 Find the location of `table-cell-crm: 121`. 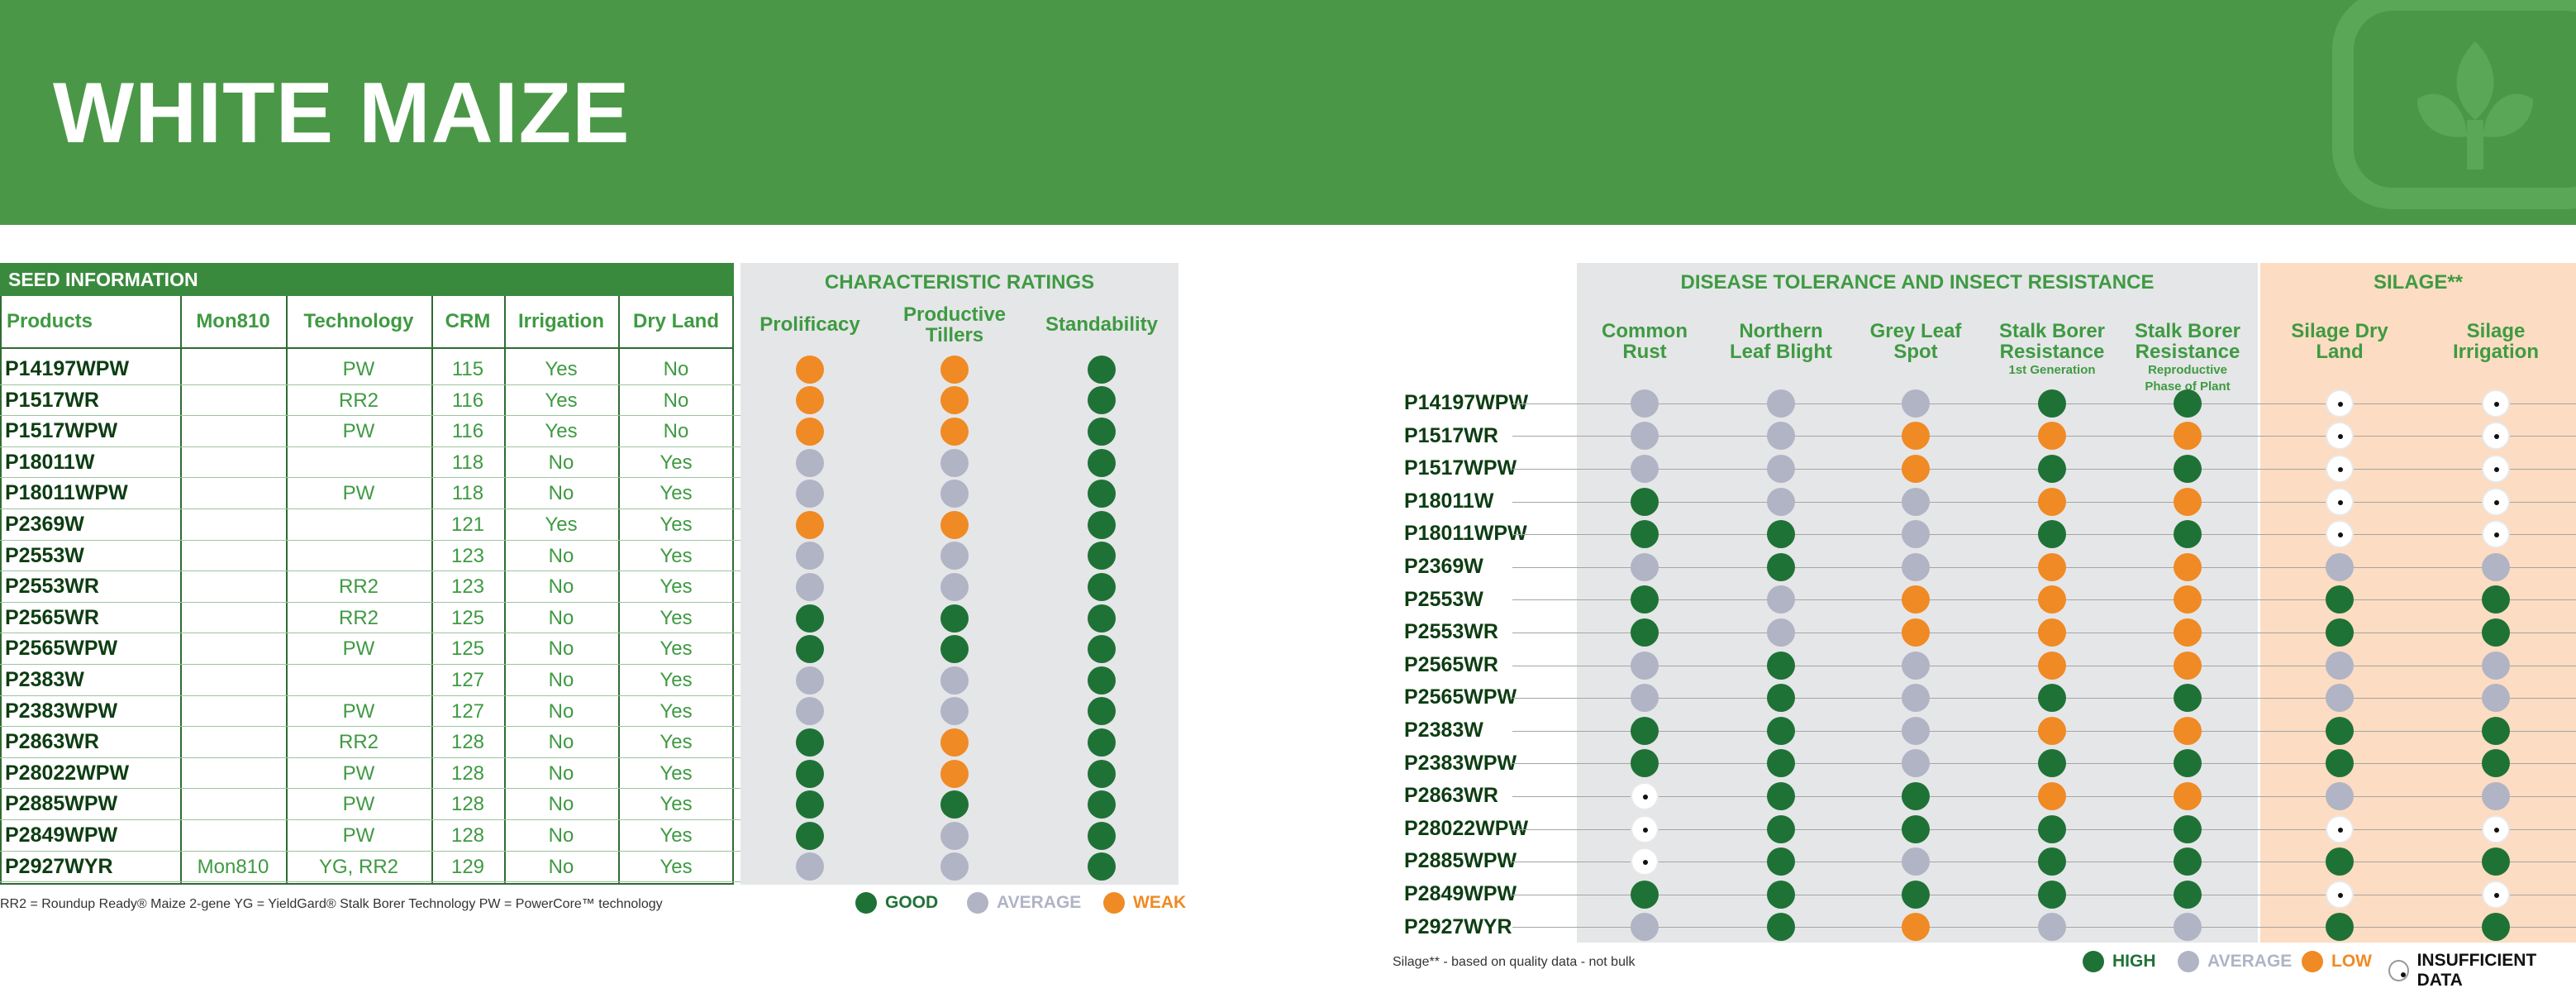

table-cell-crm: 121 is located at coordinates (468, 524).